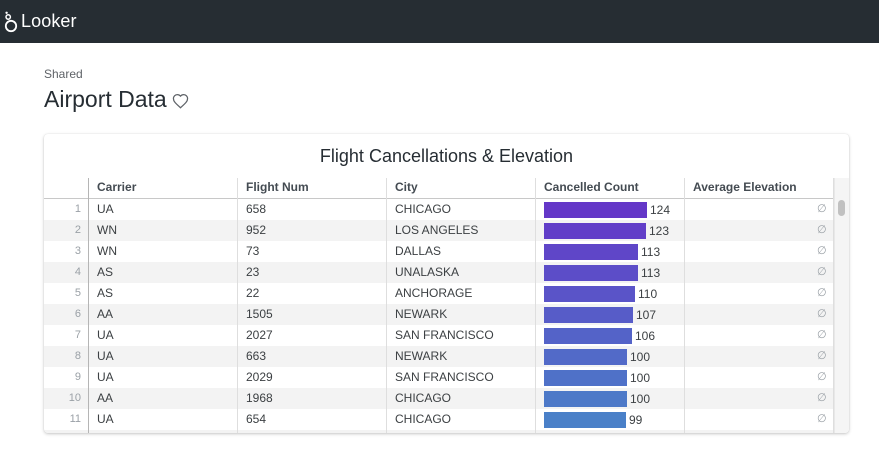 This screenshot has width=879, height=456. Describe the element at coordinates (591, 187) in the screenshot. I see `column-header-cancelled-count: Cancelled Count` at that location.